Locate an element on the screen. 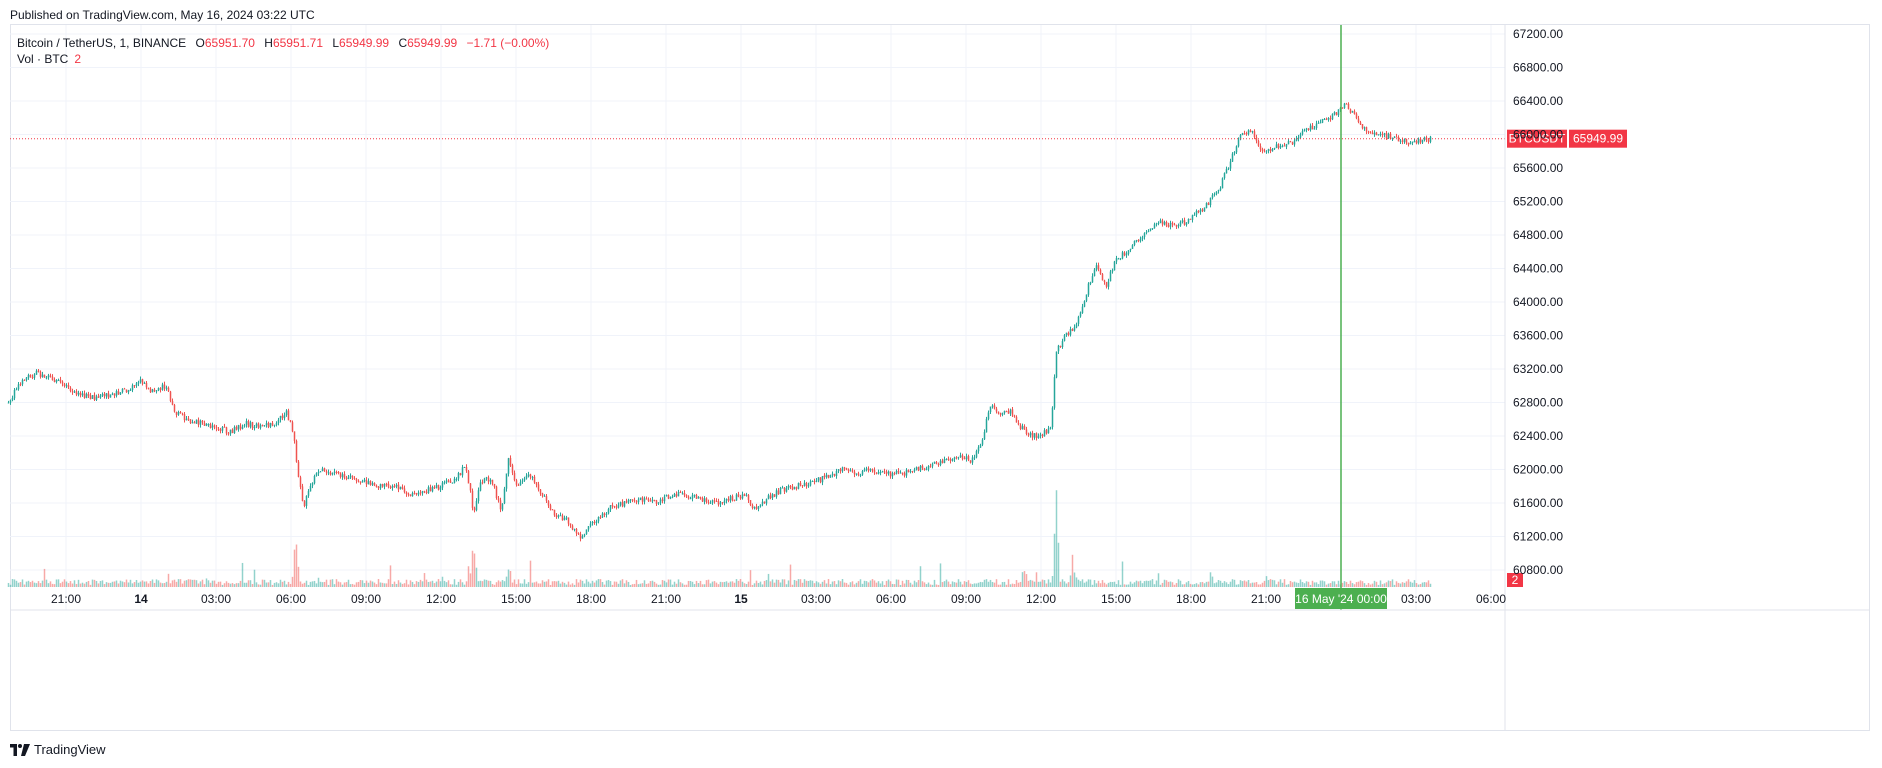  footer-brand: TradingView is located at coordinates (58, 749).